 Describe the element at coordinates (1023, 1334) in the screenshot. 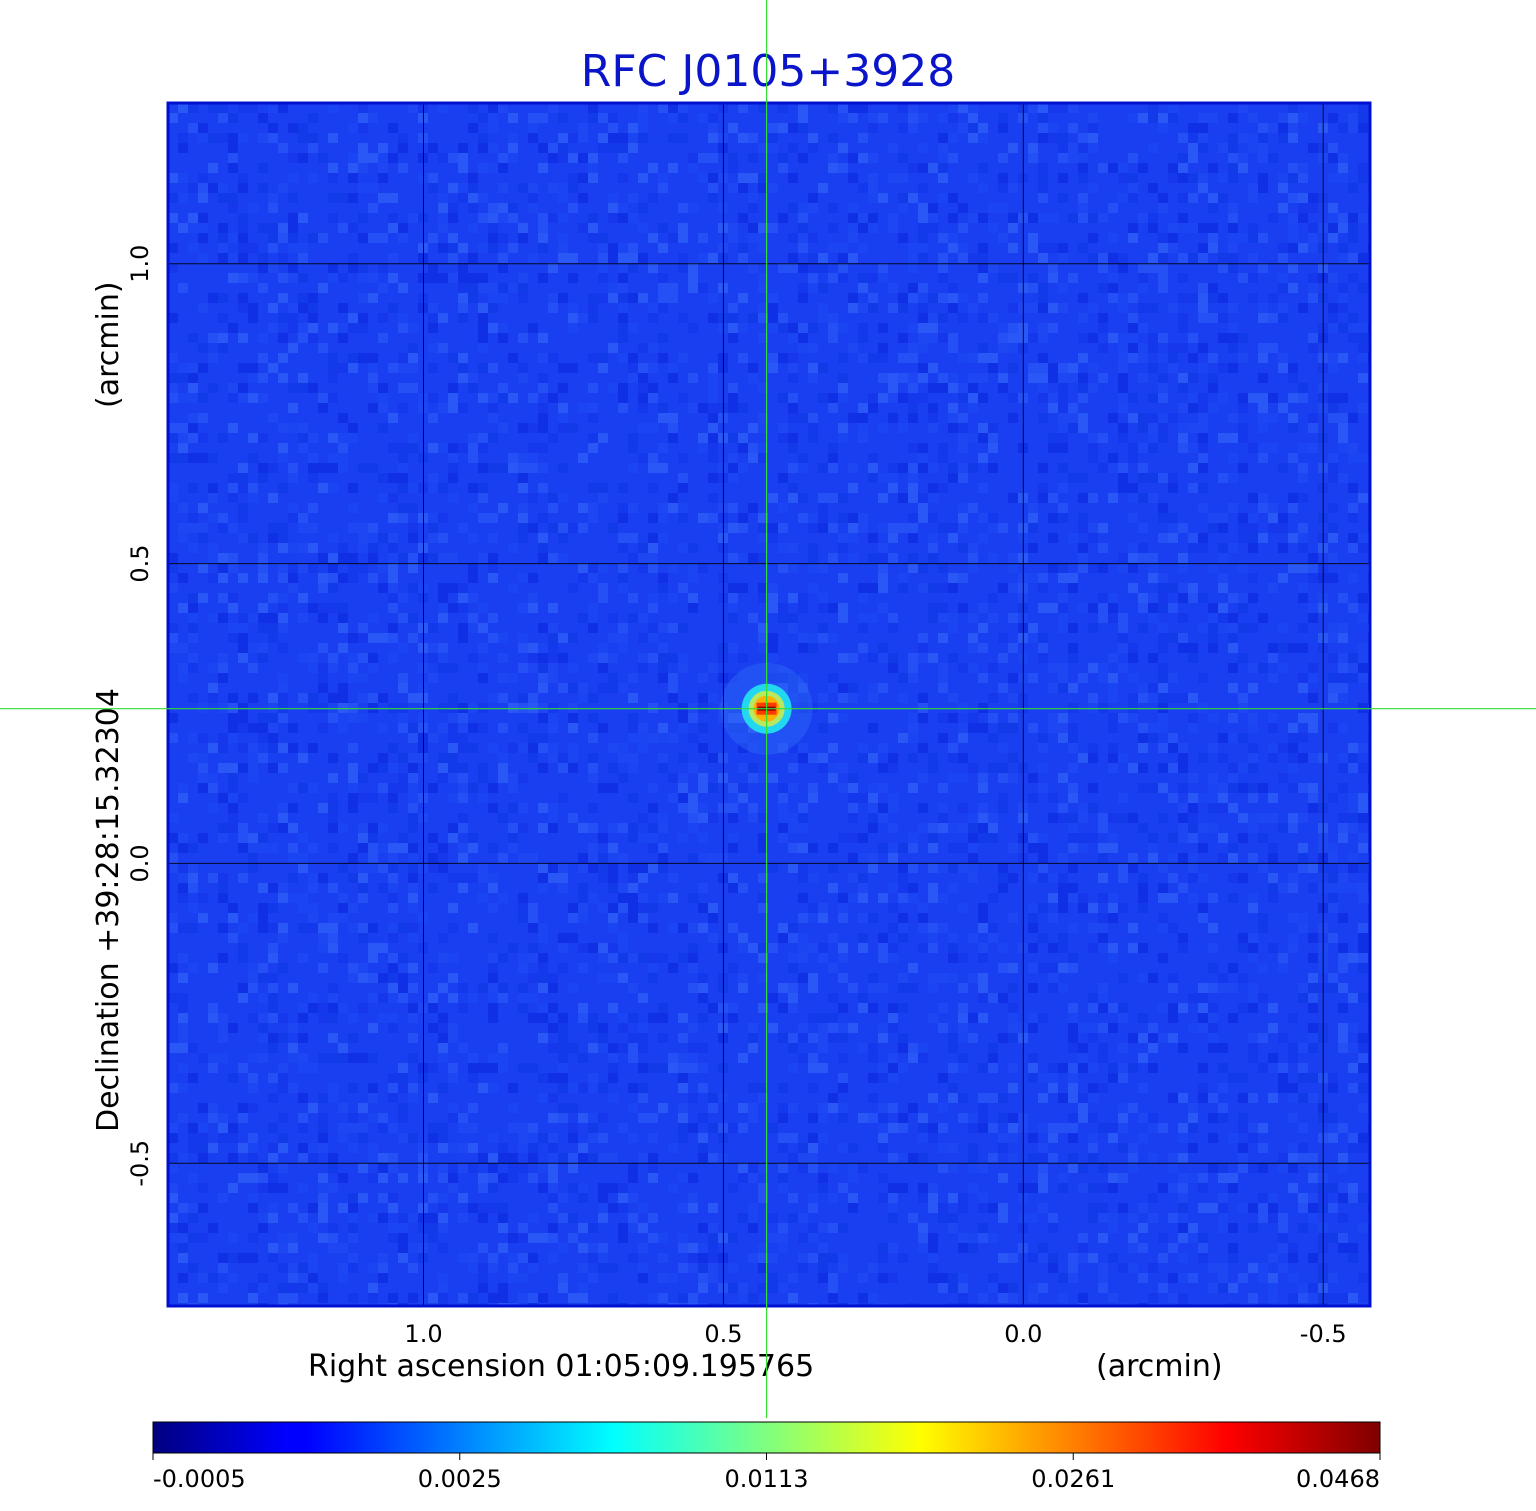

I see `x-tick-label-2: 0.0` at that location.